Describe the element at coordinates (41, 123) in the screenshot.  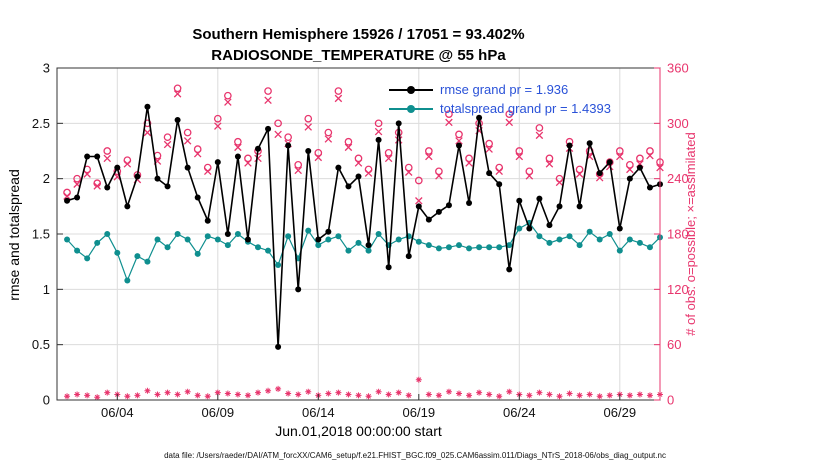
I see `y-left-tick-label: 2.5` at that location.